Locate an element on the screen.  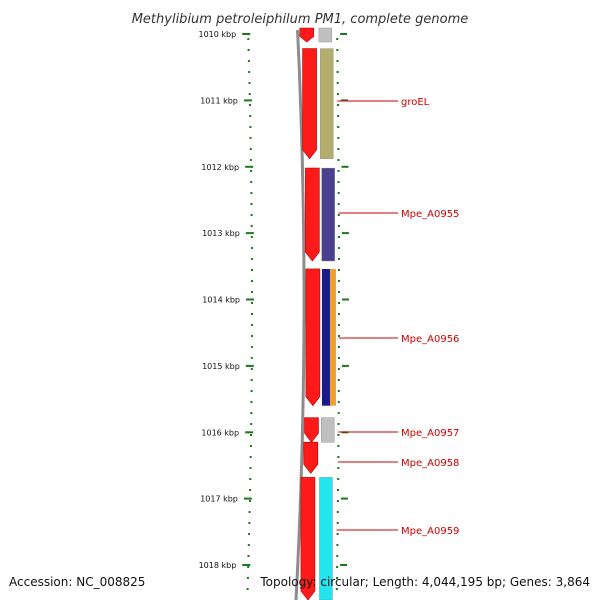
kbp-tick-label: 1017 kbp is located at coordinates (219, 499).